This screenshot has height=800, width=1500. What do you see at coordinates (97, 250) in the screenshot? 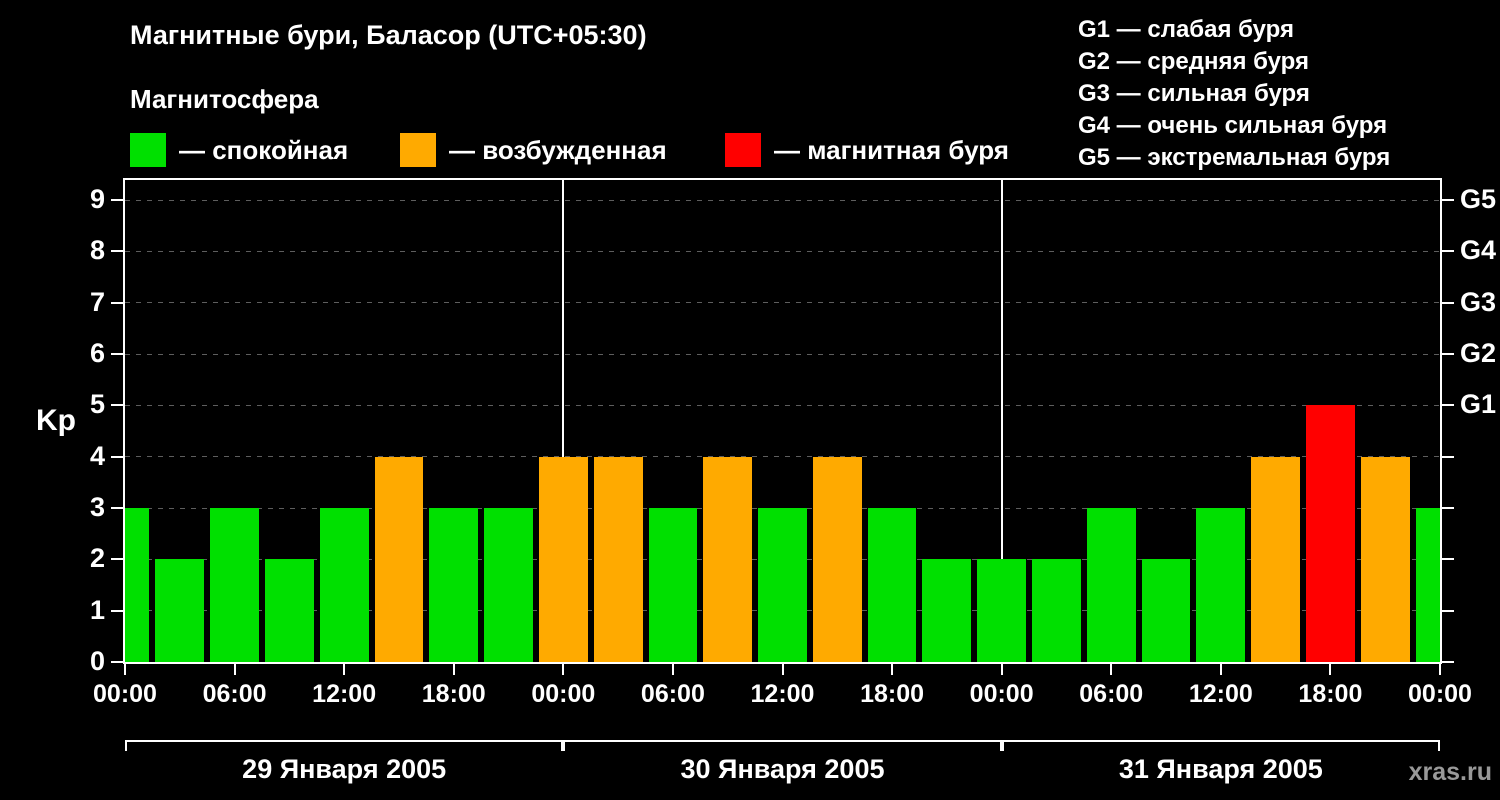
I see `y-axis-label: 8` at bounding box center [97, 250].